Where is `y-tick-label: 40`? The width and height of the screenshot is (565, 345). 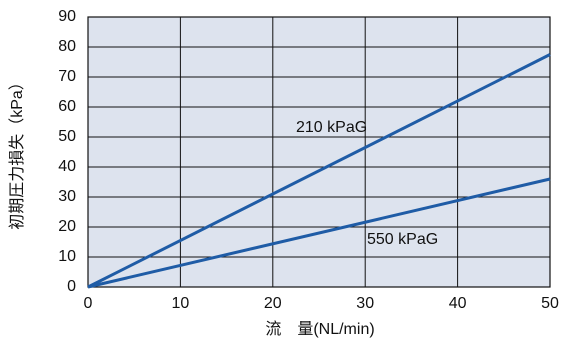
y-tick-label: 40 is located at coordinates (67, 166).